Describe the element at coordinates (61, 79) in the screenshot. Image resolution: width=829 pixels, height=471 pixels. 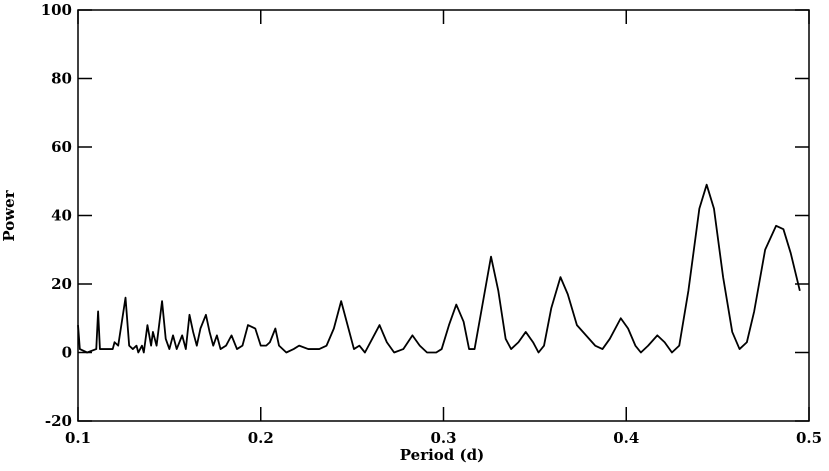
I see `y-tick-label: 80` at that location.